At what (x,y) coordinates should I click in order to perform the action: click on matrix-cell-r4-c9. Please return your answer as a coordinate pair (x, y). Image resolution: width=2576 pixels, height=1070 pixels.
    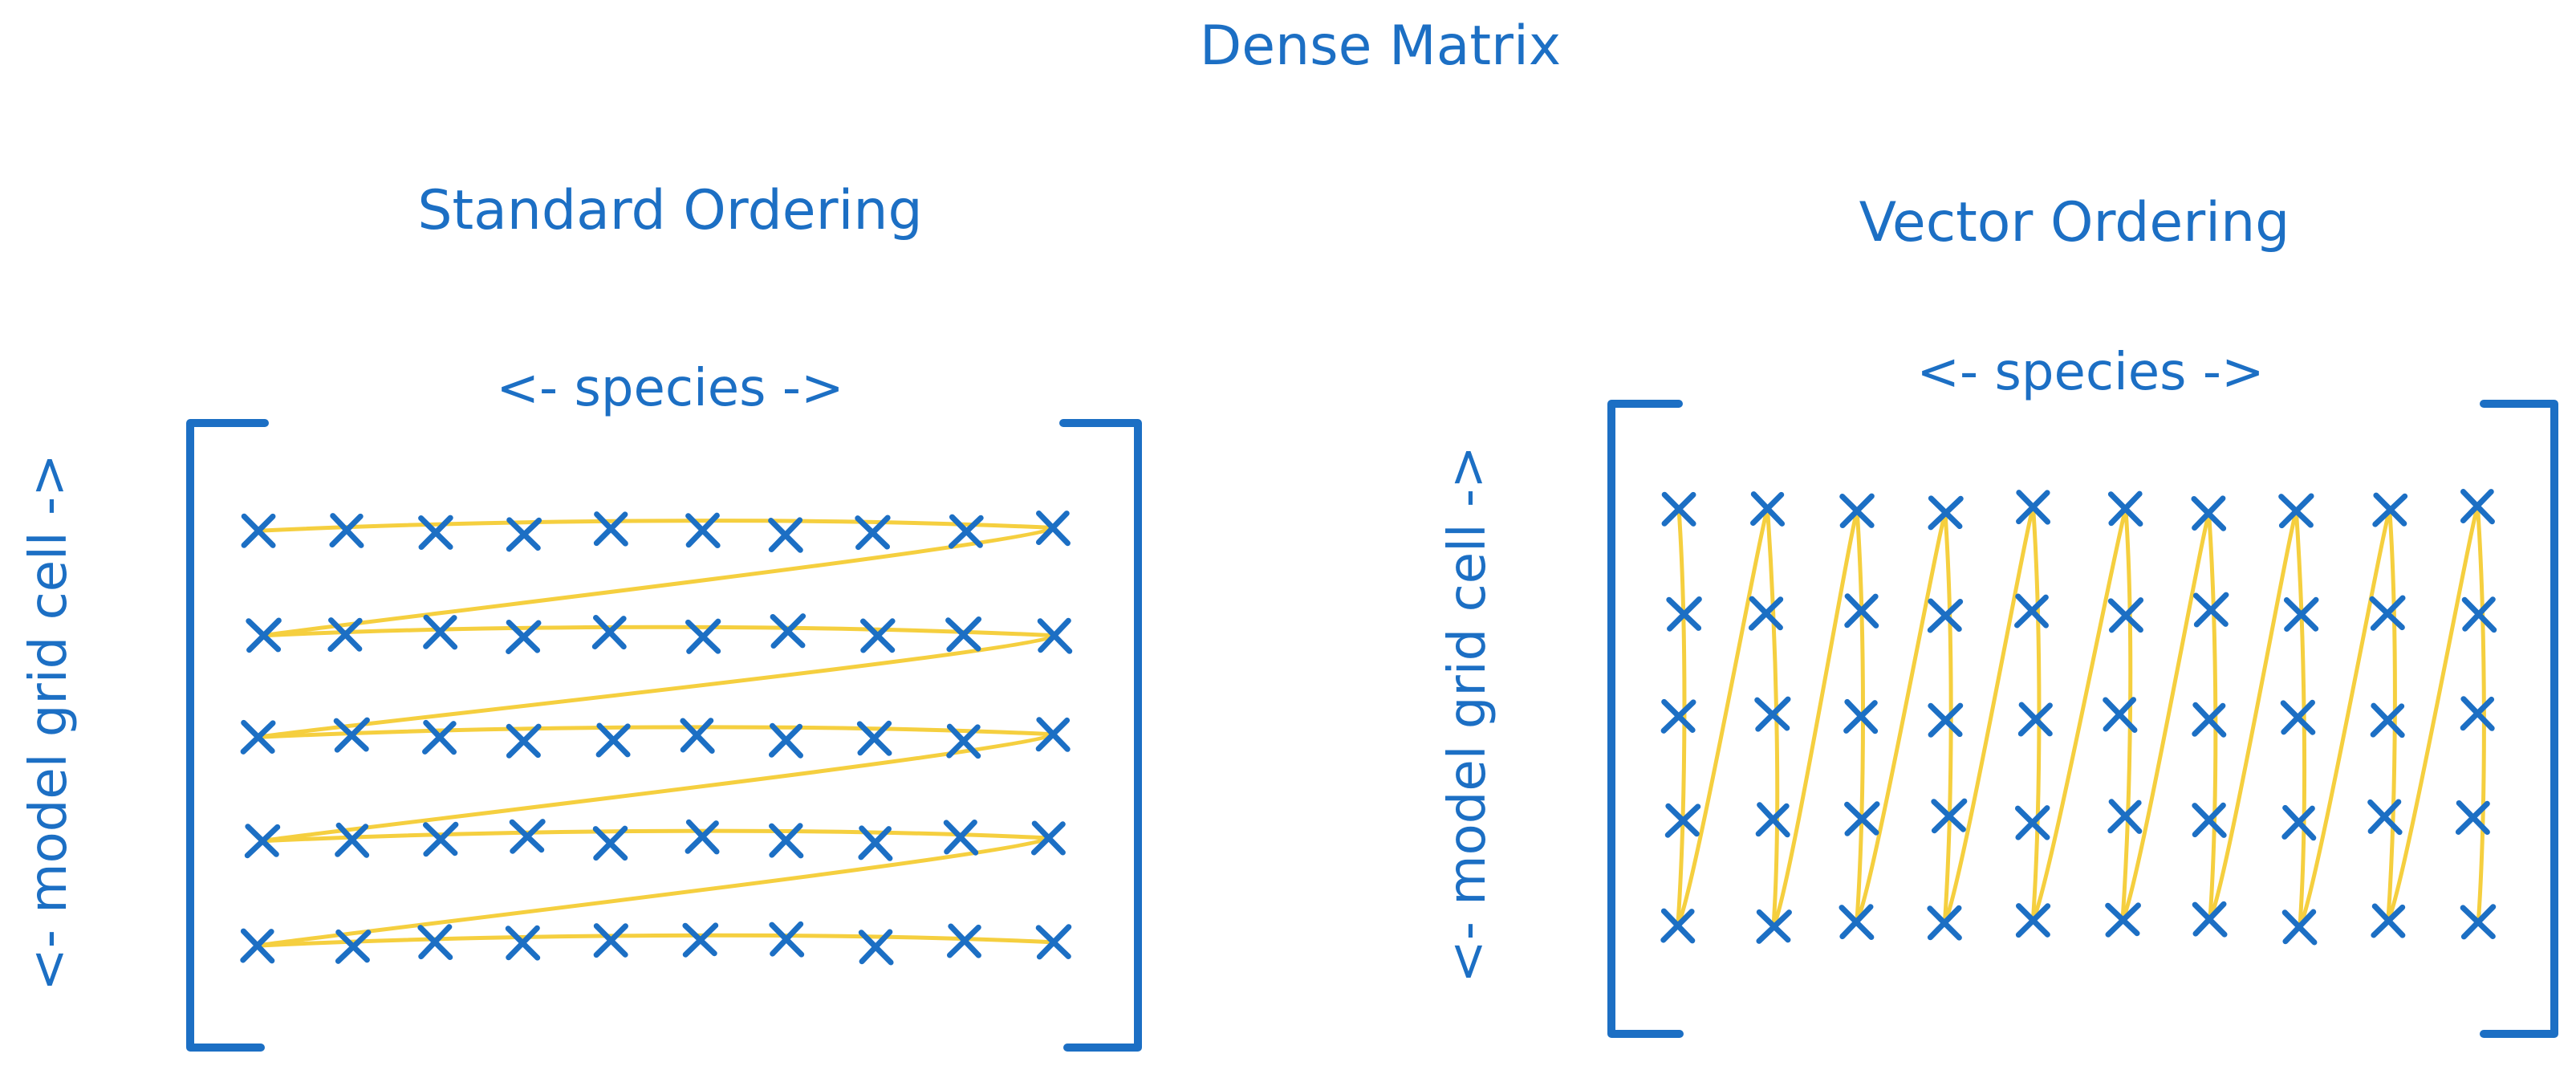
    Looking at the image, I should click on (2385, 817).